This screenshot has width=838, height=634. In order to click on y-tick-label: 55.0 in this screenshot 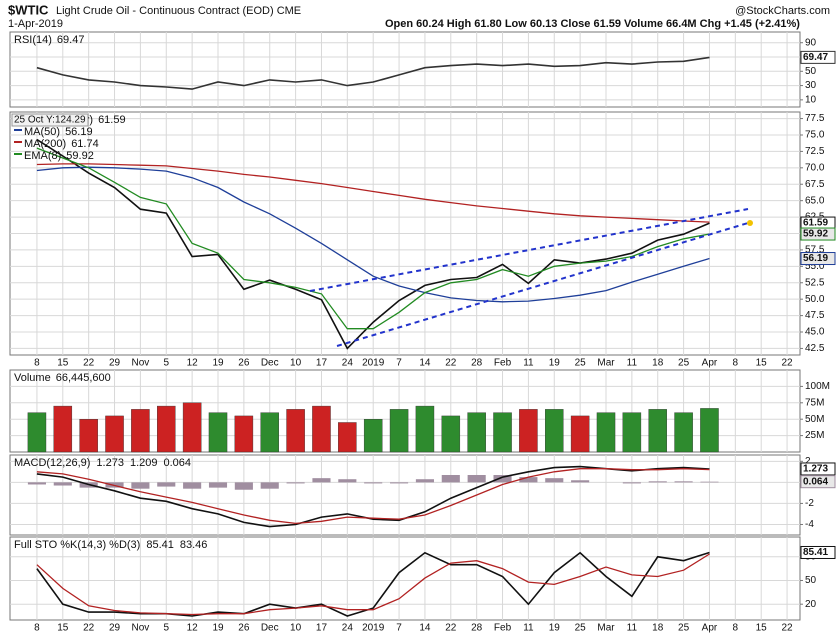, I will do `click(815, 266)`.